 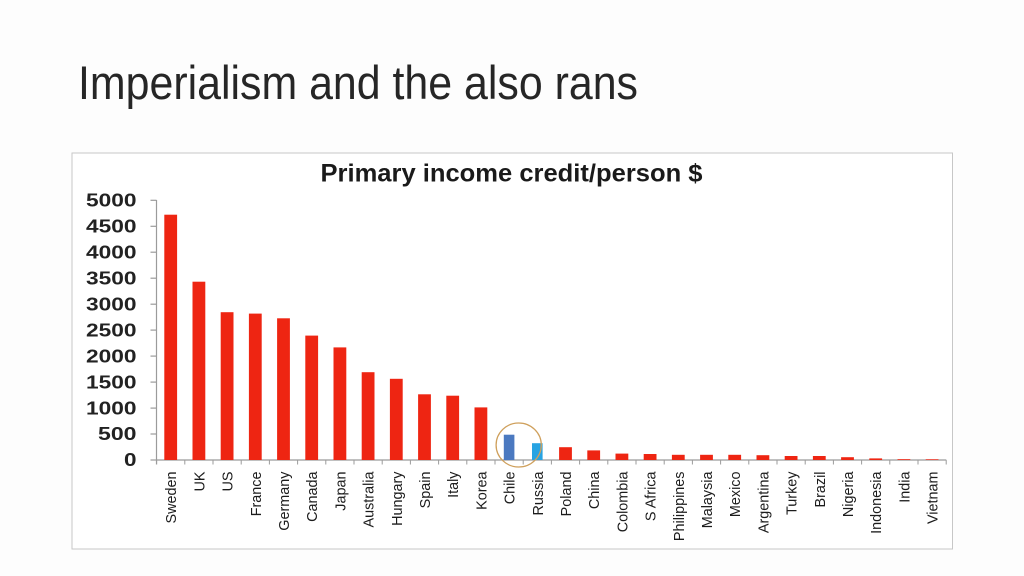 What do you see at coordinates (111, 408) in the screenshot?
I see `svg-text: 1000` at bounding box center [111, 408].